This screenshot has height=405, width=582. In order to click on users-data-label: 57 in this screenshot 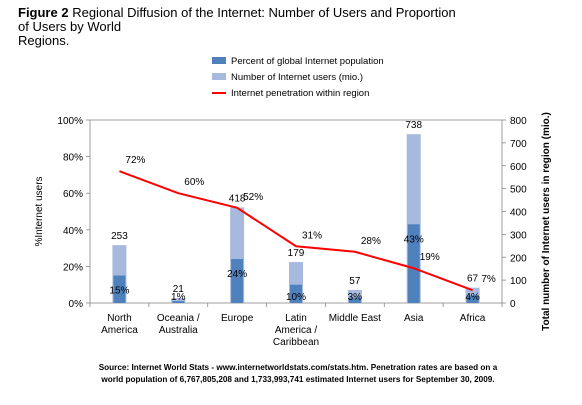, I will do `click(355, 281)`.